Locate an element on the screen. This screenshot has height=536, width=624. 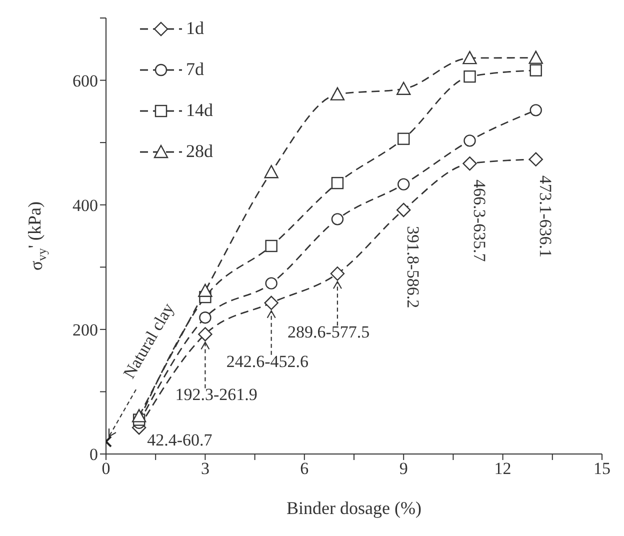
legend-label: 14d is located at coordinates (199, 110).